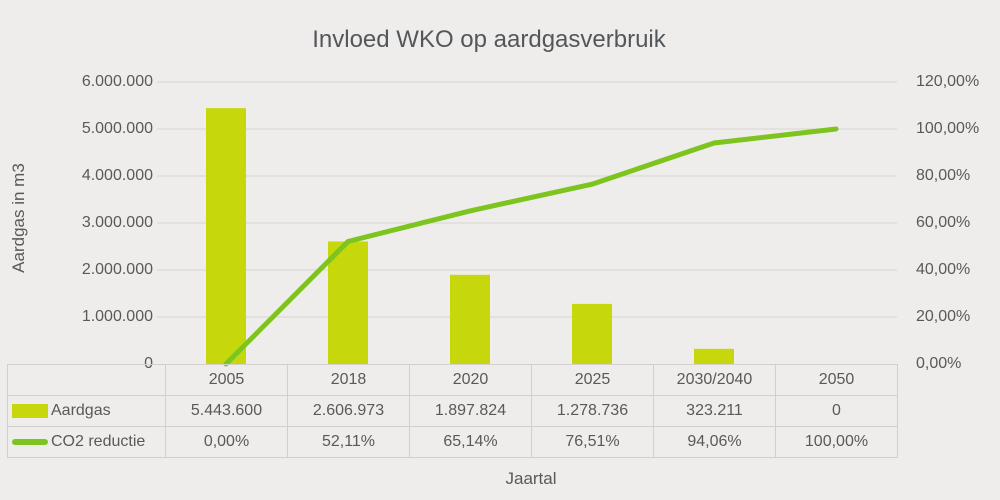 The width and height of the screenshot is (1000, 500). Describe the element at coordinates (531, 478) in the screenshot. I see `x-axis-title: Jaartal` at that location.